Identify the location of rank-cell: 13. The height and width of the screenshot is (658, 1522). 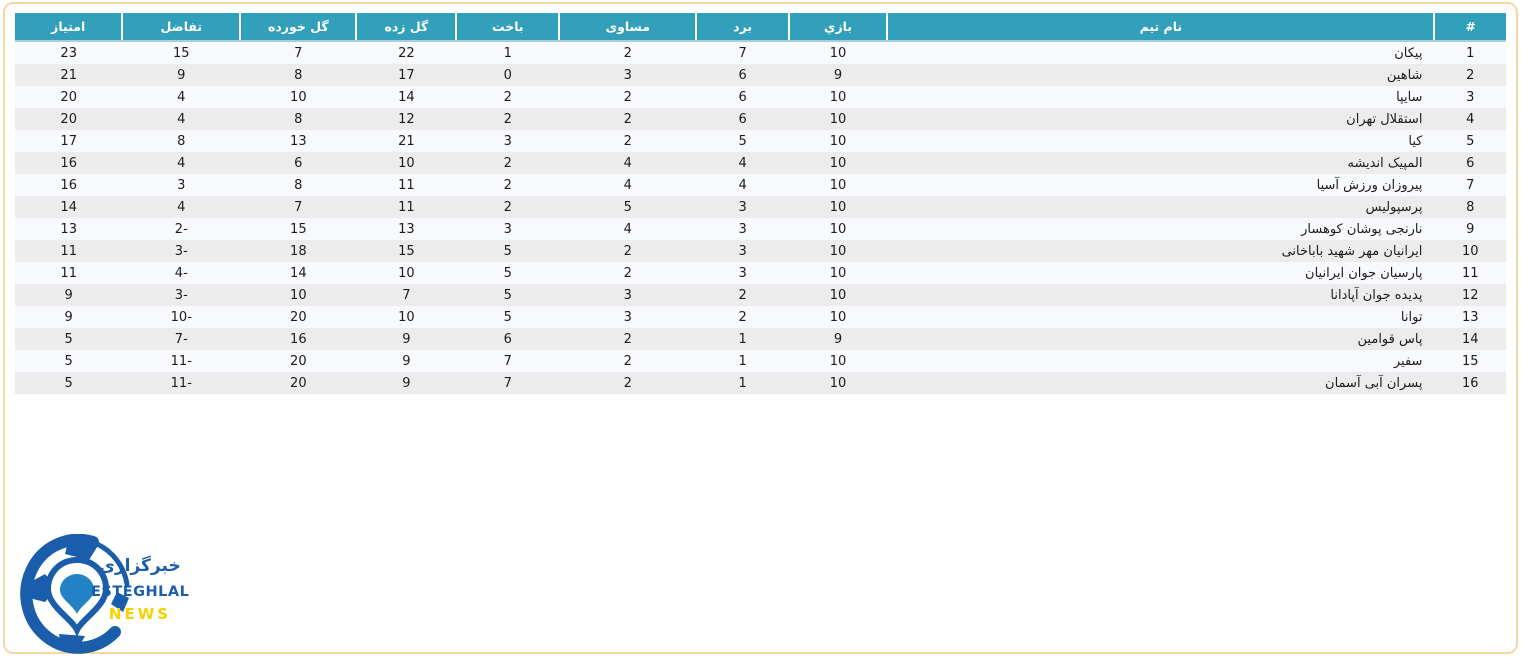
(1470, 317).